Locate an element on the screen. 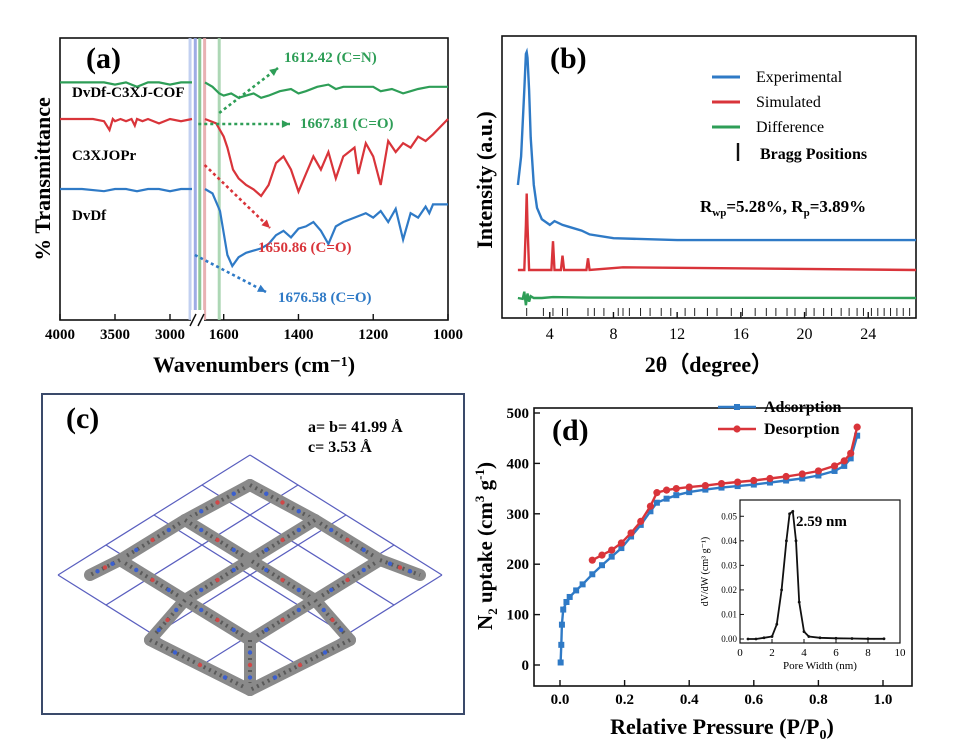  series-label-c3xjopr: C3XJOPr is located at coordinates (104, 156).